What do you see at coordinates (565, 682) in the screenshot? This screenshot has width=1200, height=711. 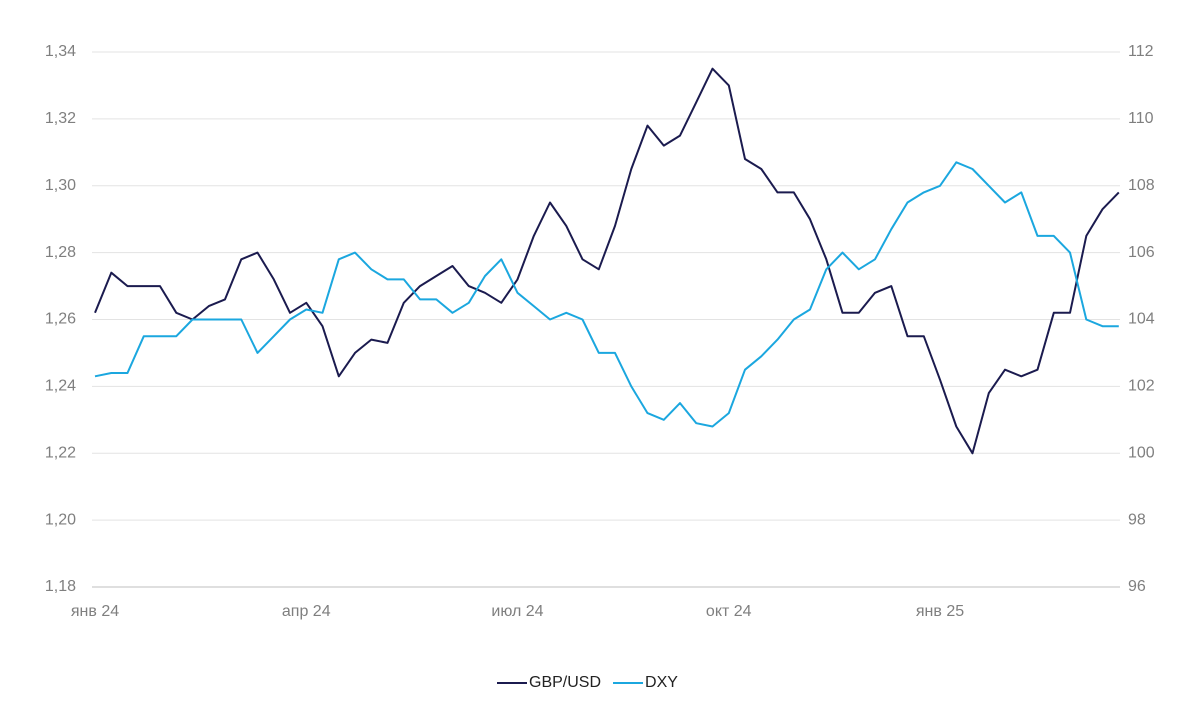 I see `legend-label: GBP/USD` at bounding box center [565, 682].